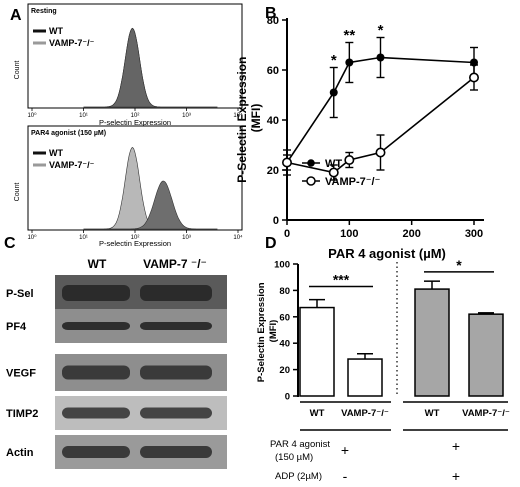 The image size is (520, 487). Describe the element at coordinates (411, 234) in the screenshot. I see `x-tick-label: 200` at that location.